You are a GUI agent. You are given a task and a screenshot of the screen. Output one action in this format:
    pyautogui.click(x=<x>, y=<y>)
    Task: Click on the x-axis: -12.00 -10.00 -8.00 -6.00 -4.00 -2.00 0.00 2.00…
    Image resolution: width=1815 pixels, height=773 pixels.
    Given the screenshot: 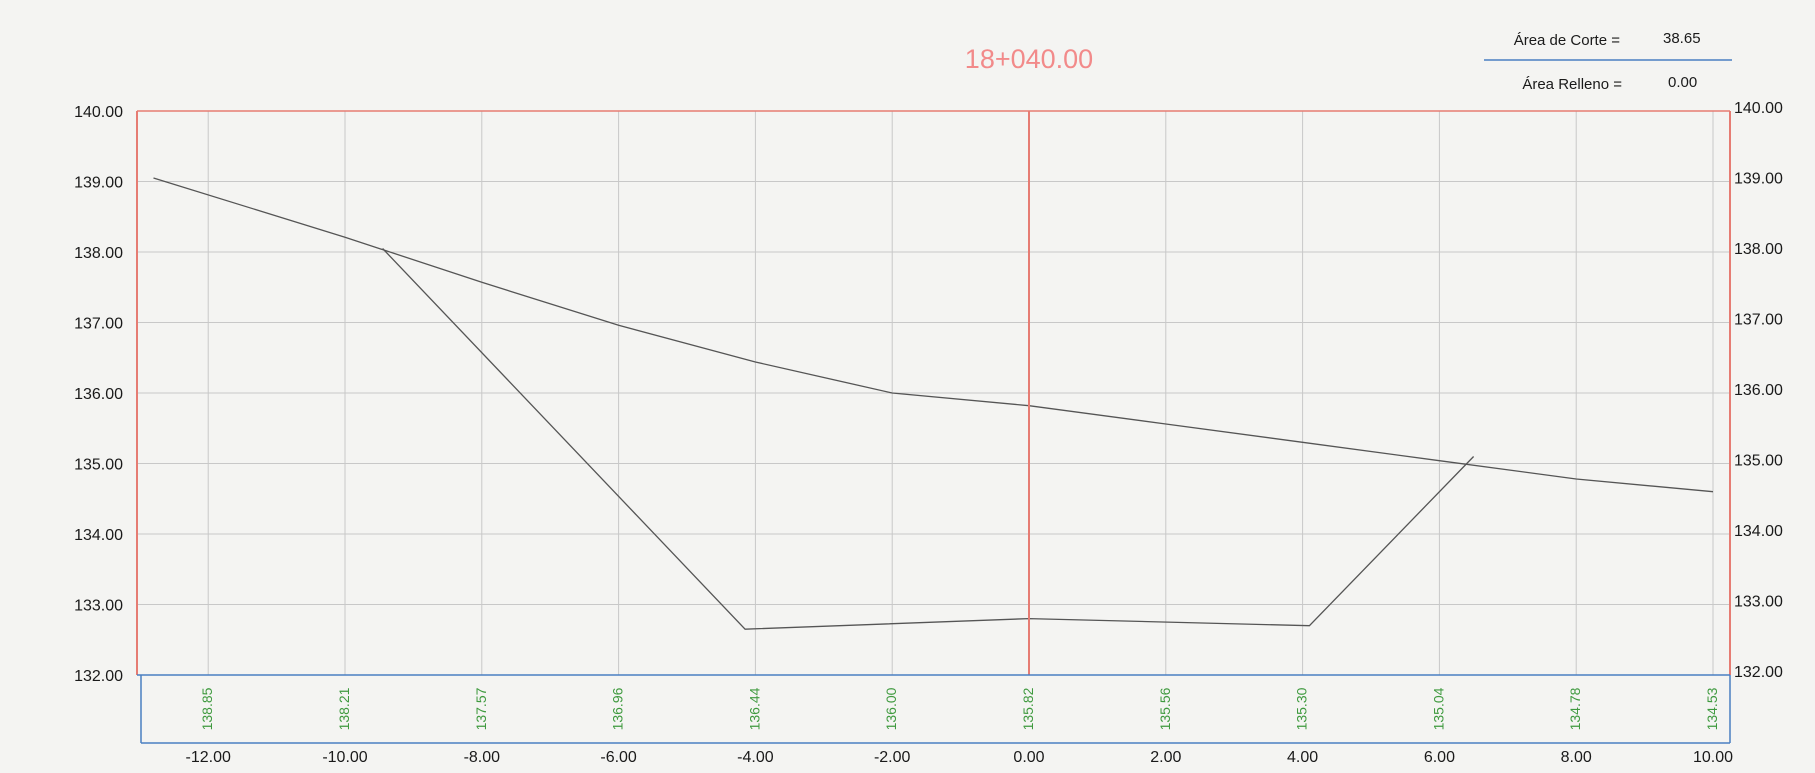 What is the action you would take?
    pyautogui.click(x=960, y=757)
    